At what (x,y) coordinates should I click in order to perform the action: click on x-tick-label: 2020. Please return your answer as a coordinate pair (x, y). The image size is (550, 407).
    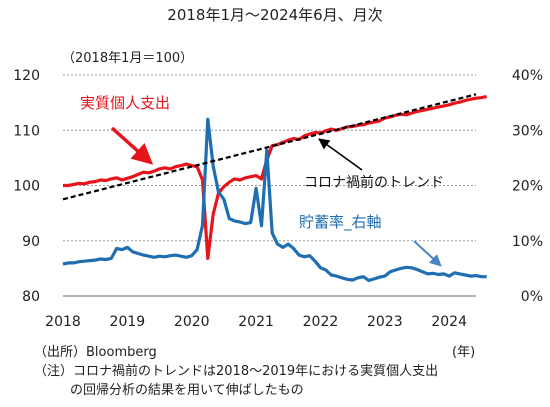
    Looking at the image, I should click on (192, 322).